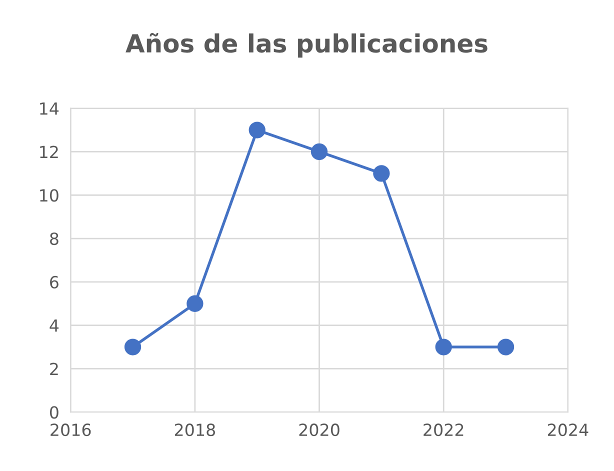 This screenshot has width=614, height=471. I want to click on y-tick-label: 8, so click(54, 239).